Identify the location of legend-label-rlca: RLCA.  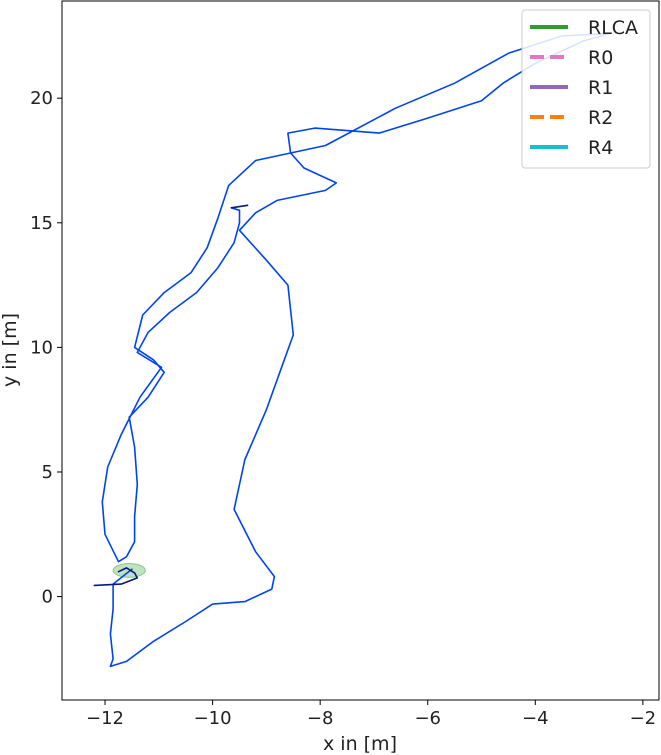
(613, 28).